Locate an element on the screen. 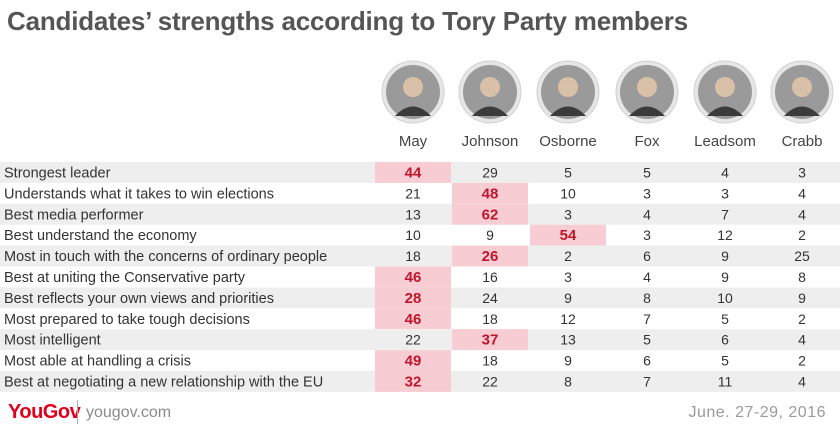 The image size is (840, 430). cell-value: 54 is located at coordinates (568, 235).